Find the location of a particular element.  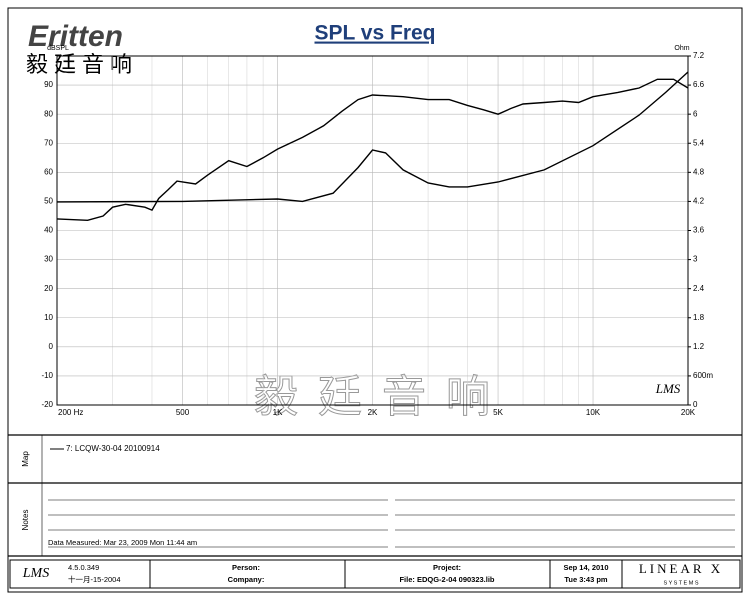

notes-label: Notes is located at coordinates (25, 520).